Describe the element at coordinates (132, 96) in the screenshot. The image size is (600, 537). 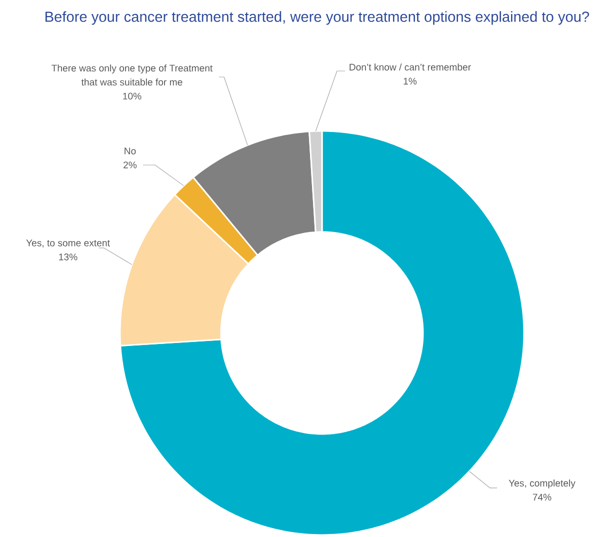
I see `data-label: 10%` at that location.